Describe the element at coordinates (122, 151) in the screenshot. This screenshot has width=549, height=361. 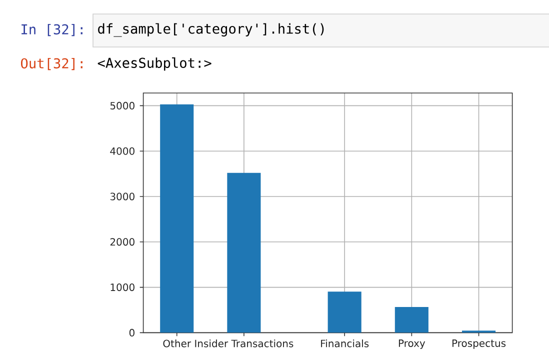
I see `y-tick-label: 4000` at that location.